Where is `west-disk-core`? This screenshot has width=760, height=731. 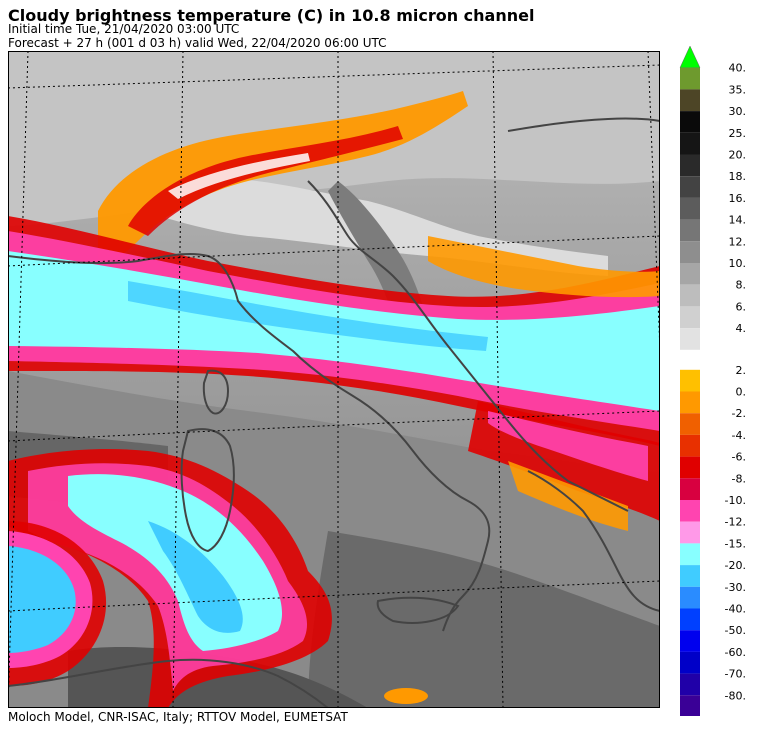
west-disk-core is located at coordinates (42, 599).